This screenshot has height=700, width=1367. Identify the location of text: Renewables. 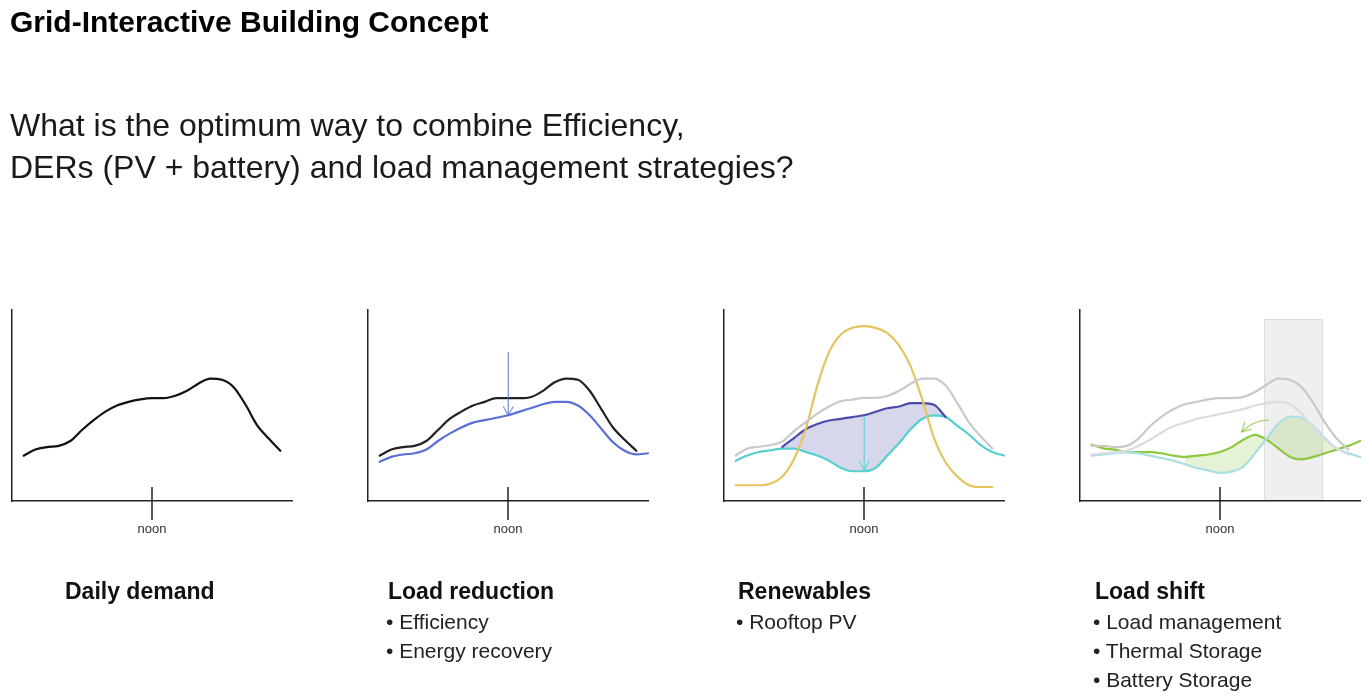
(804, 591).